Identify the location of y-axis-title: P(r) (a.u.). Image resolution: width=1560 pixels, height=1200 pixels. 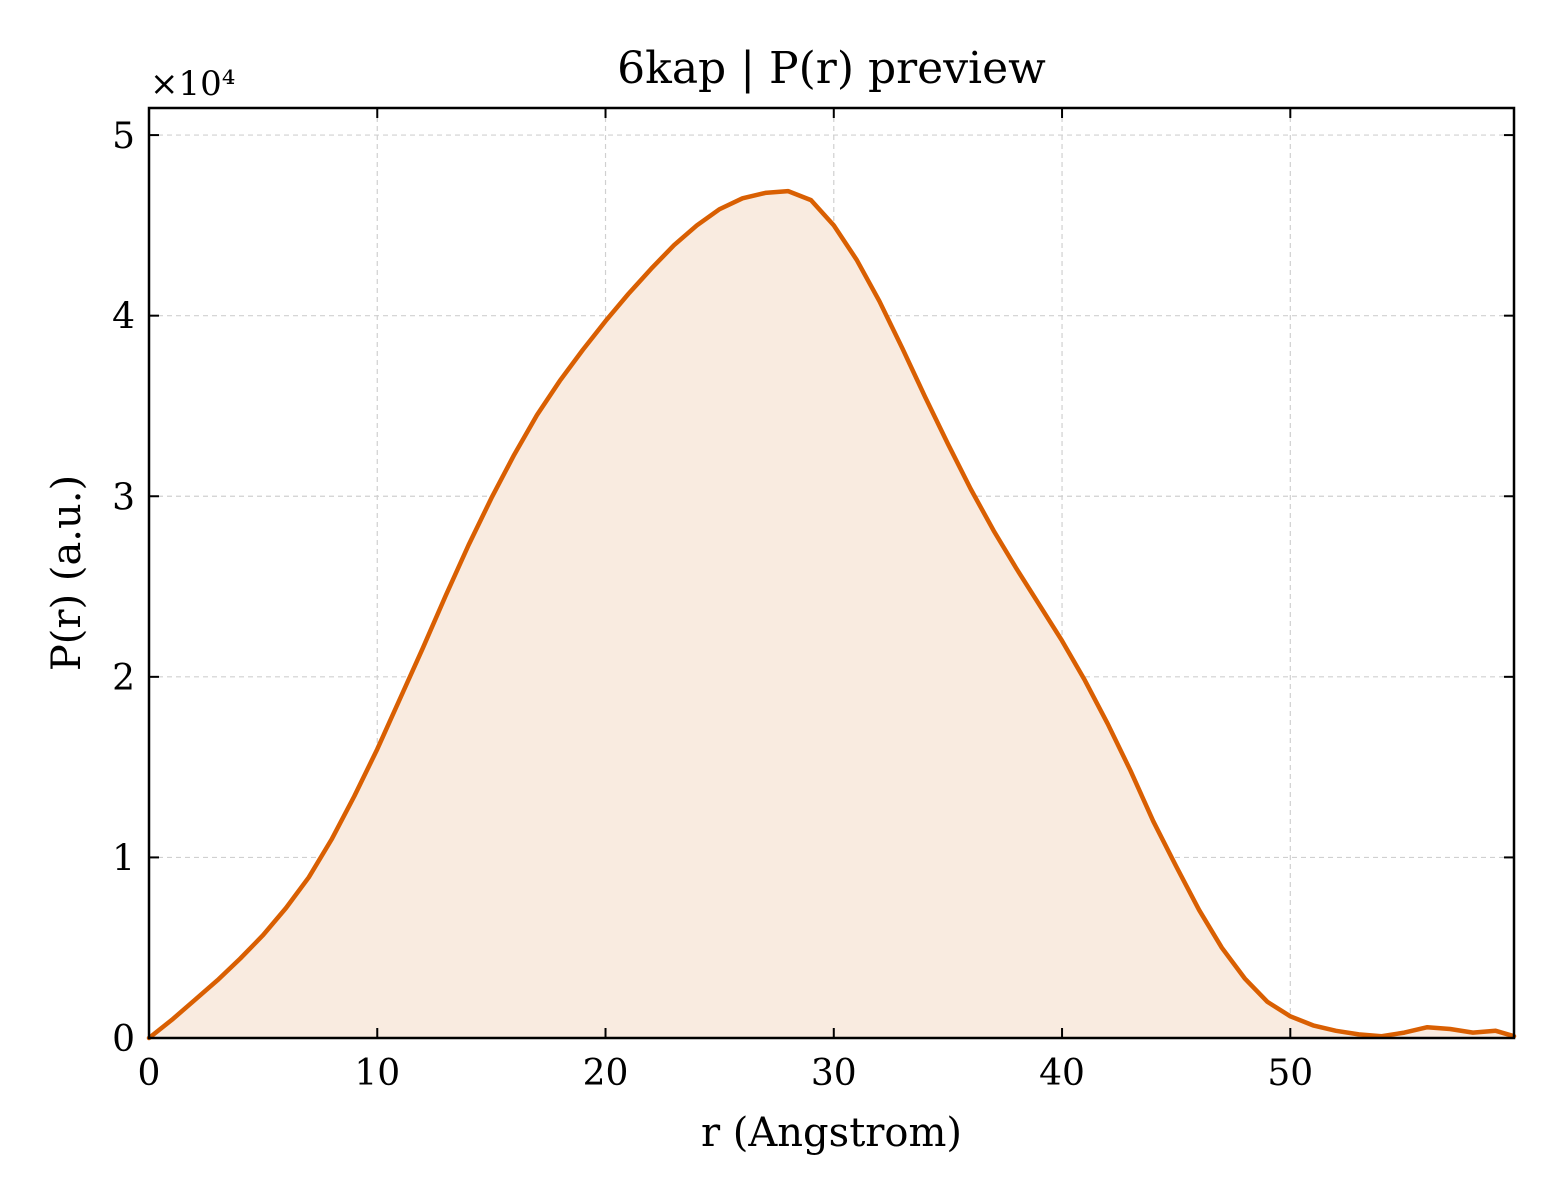
(67, 573).